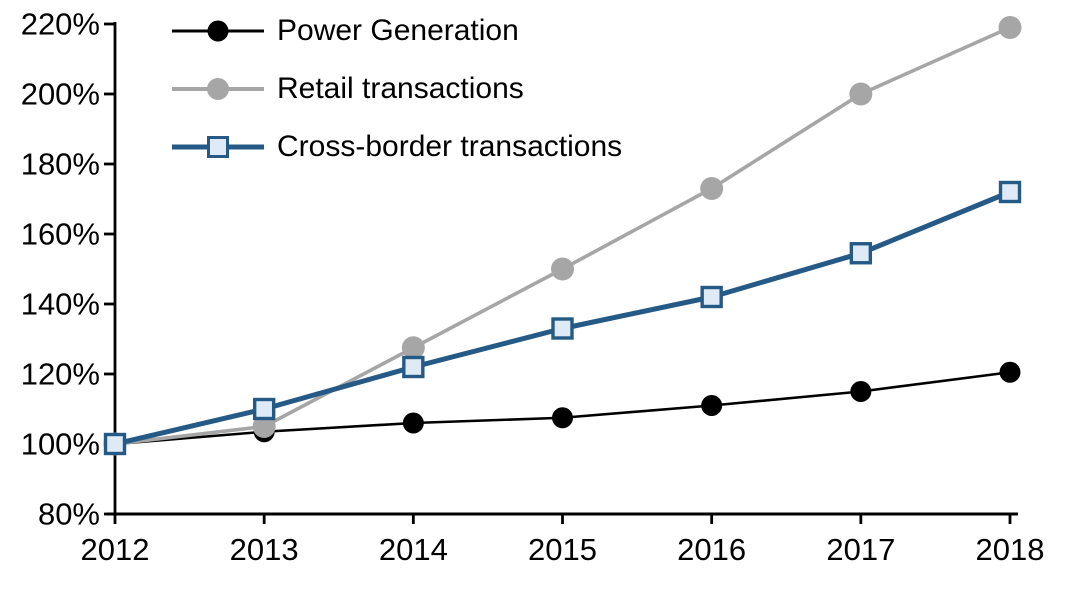 The height and width of the screenshot is (590, 1076). What do you see at coordinates (60, 24) in the screenshot?
I see `y-axis-tick-label: 220%` at bounding box center [60, 24].